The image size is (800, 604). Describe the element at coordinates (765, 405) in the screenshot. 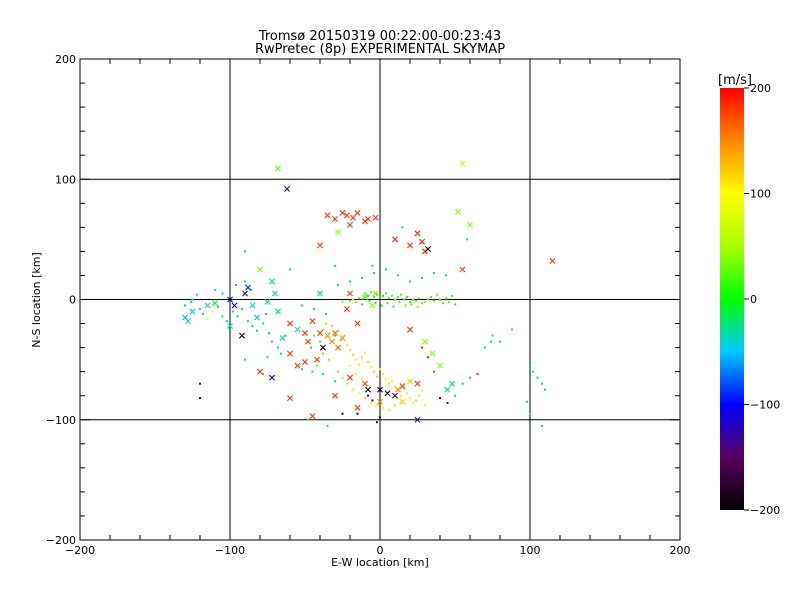

I see `colorbar-tick-label: −100` at that location.